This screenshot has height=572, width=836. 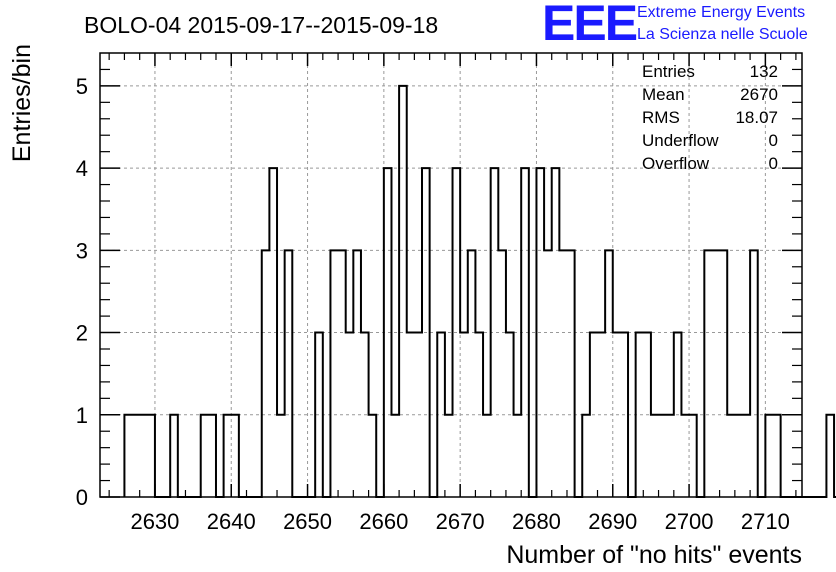 I want to click on x-tick-label: 2690, so click(x=612, y=521).